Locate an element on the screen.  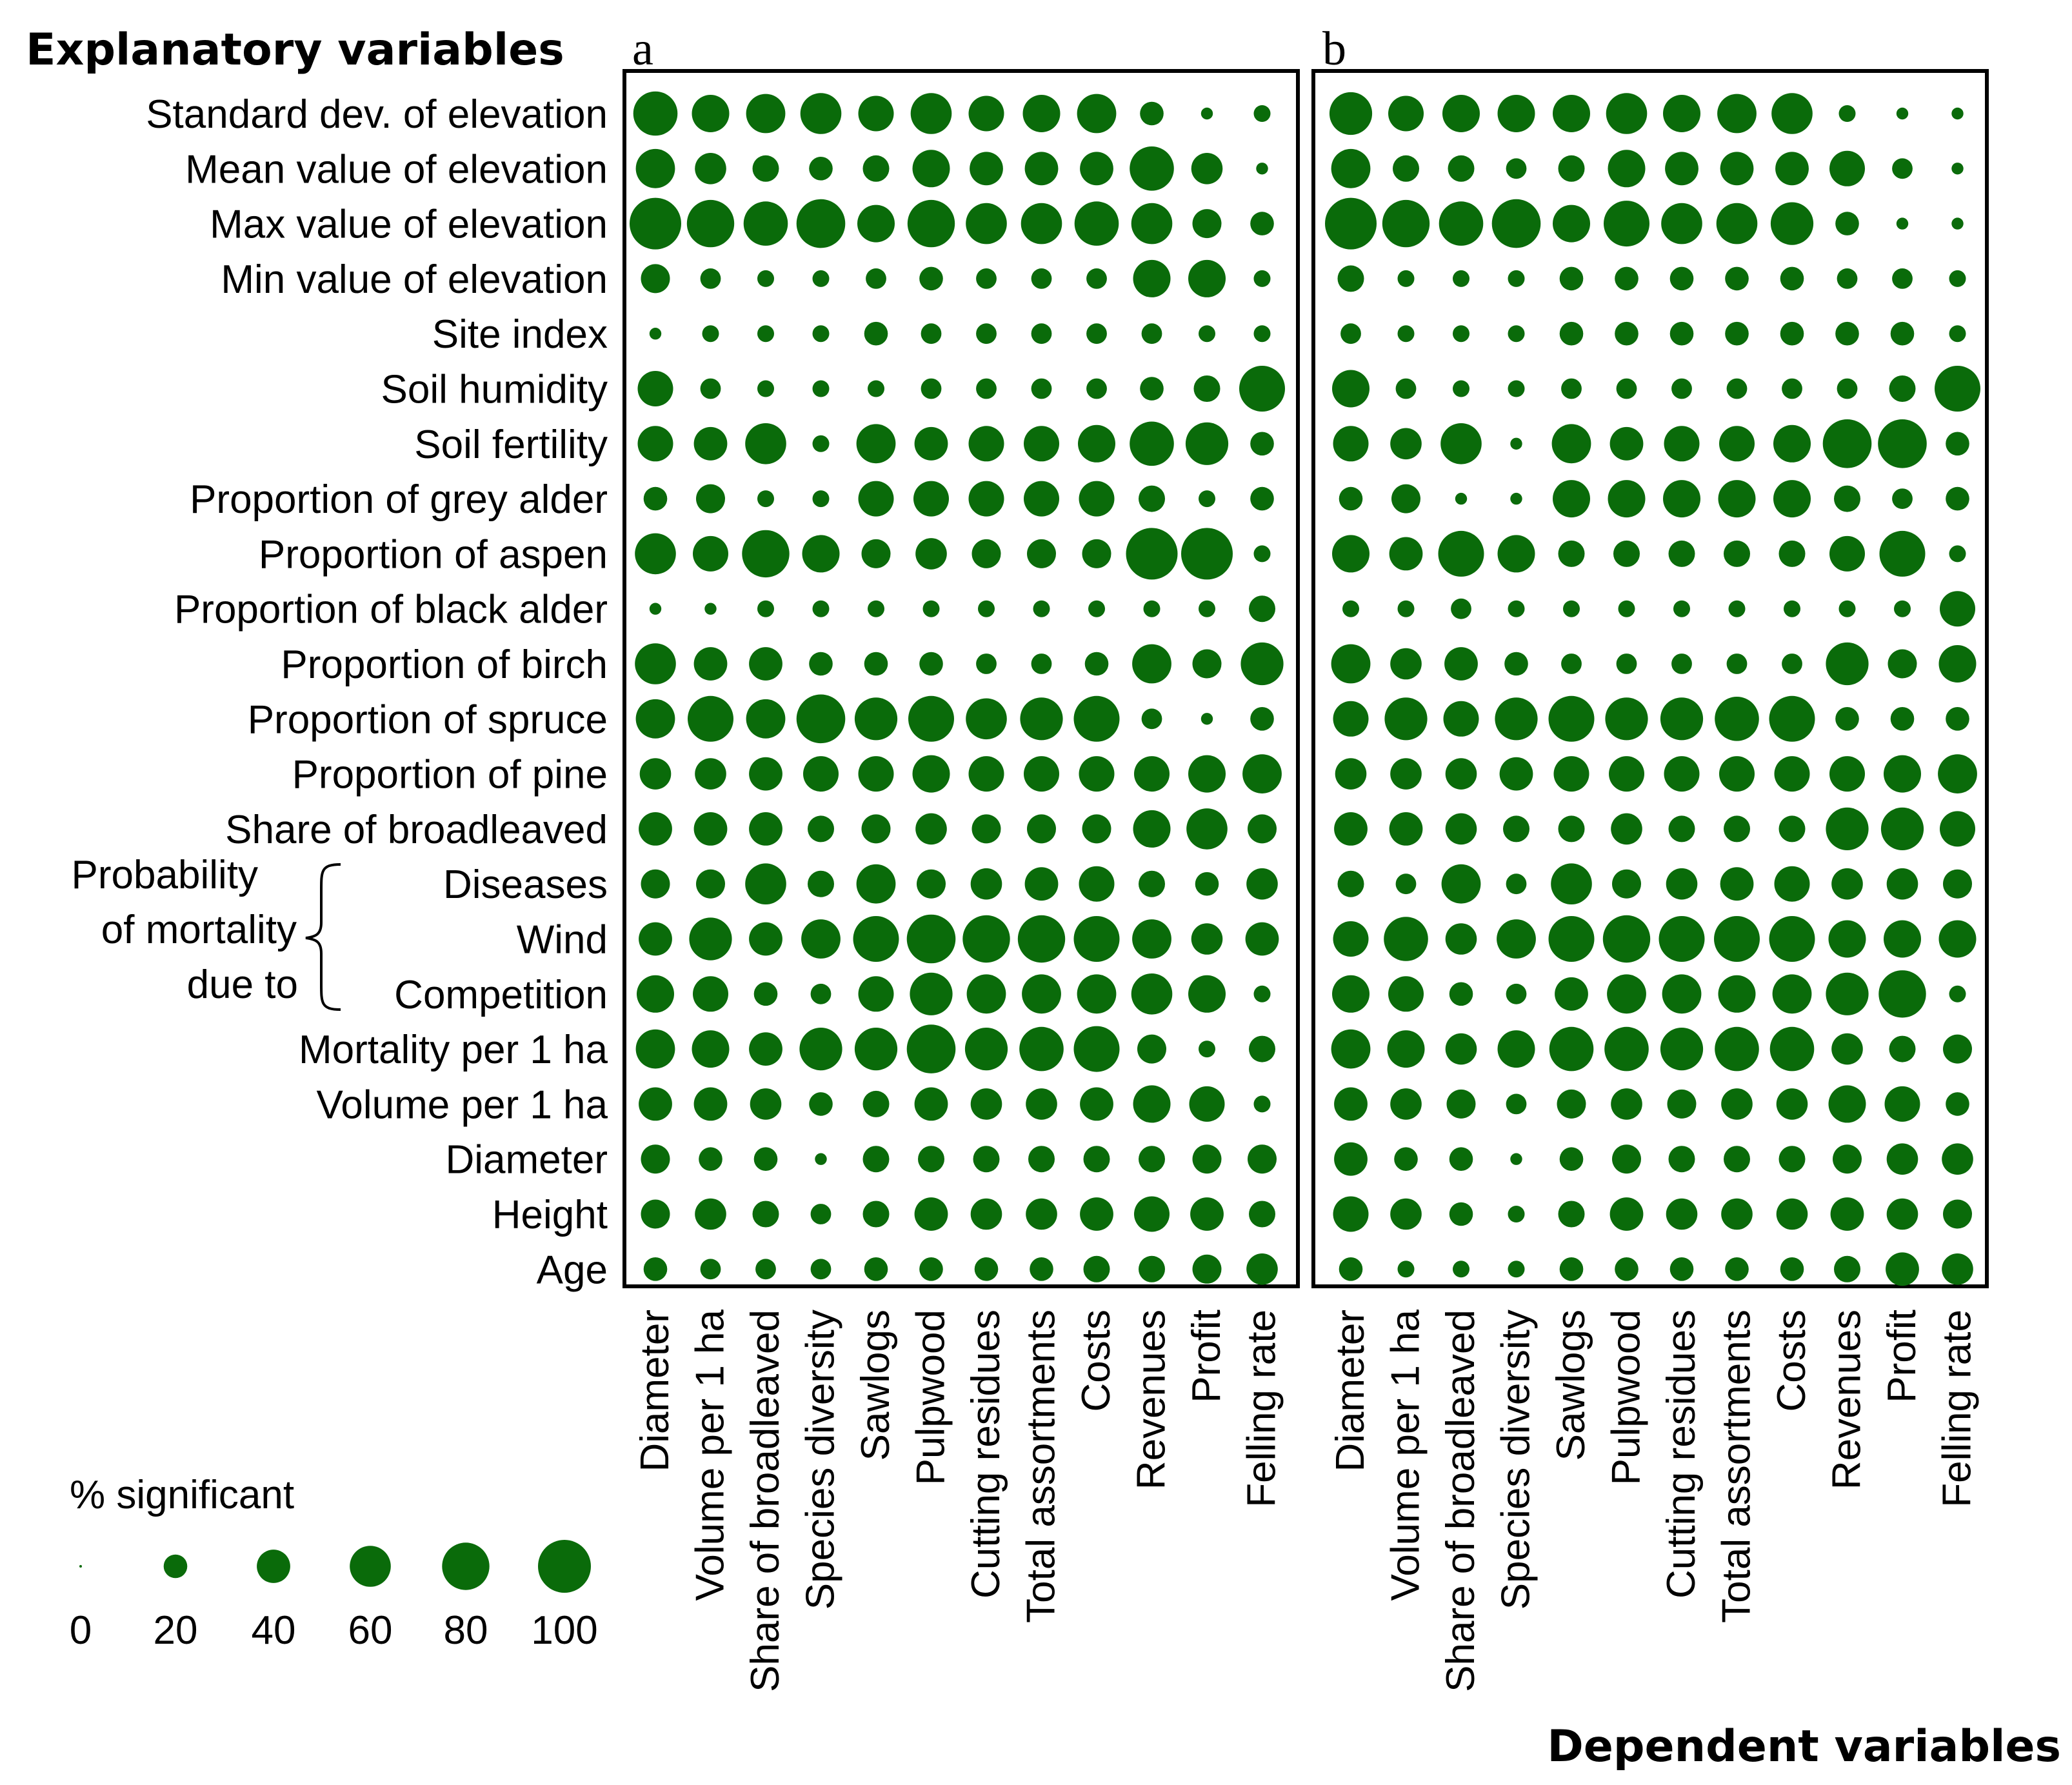
bubble-a-share-of-broadleaved-costs is located at coordinates (1096, 829).